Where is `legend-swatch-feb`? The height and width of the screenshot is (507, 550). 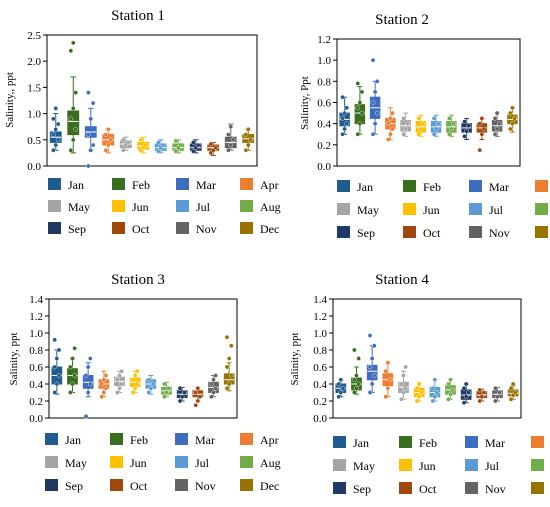 legend-swatch-feb is located at coordinates (118, 184).